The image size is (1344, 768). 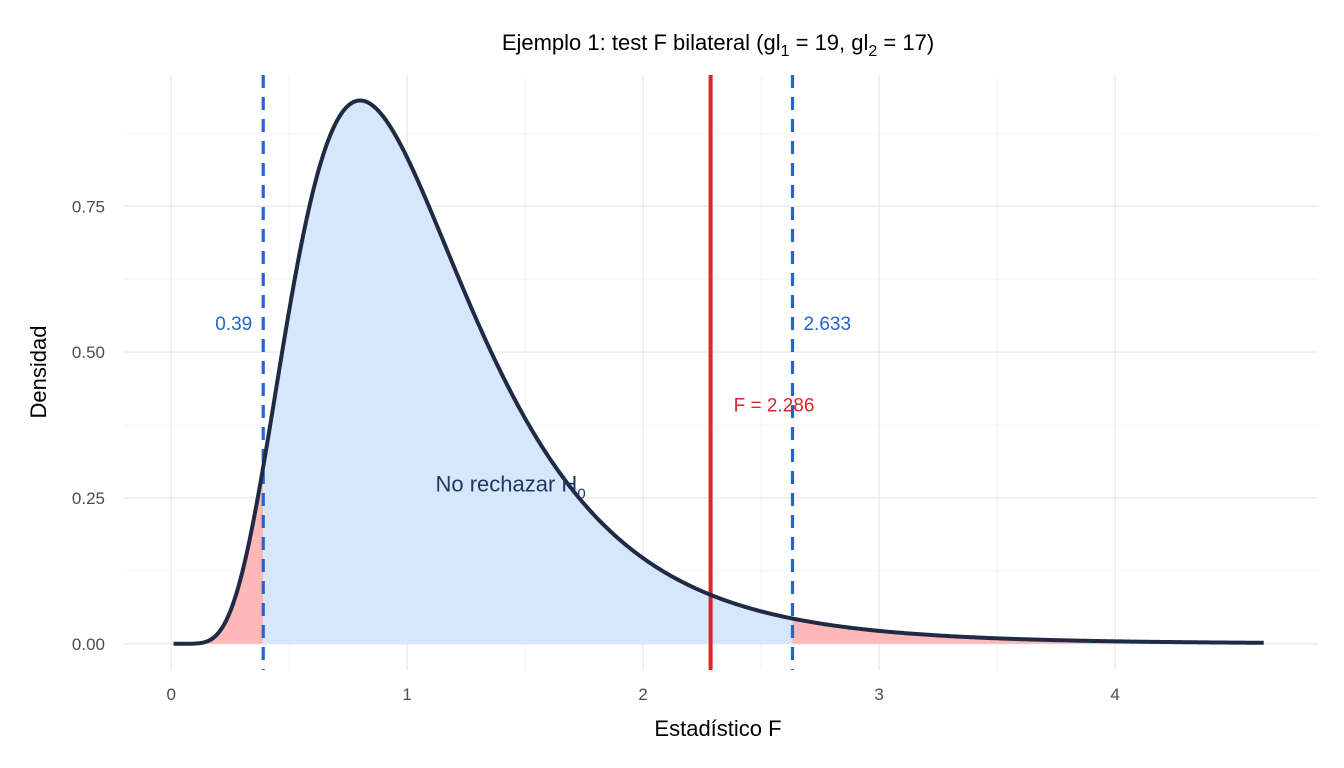 What do you see at coordinates (829, 42) in the screenshot?
I see `title-middle: = 19, gl` at bounding box center [829, 42].